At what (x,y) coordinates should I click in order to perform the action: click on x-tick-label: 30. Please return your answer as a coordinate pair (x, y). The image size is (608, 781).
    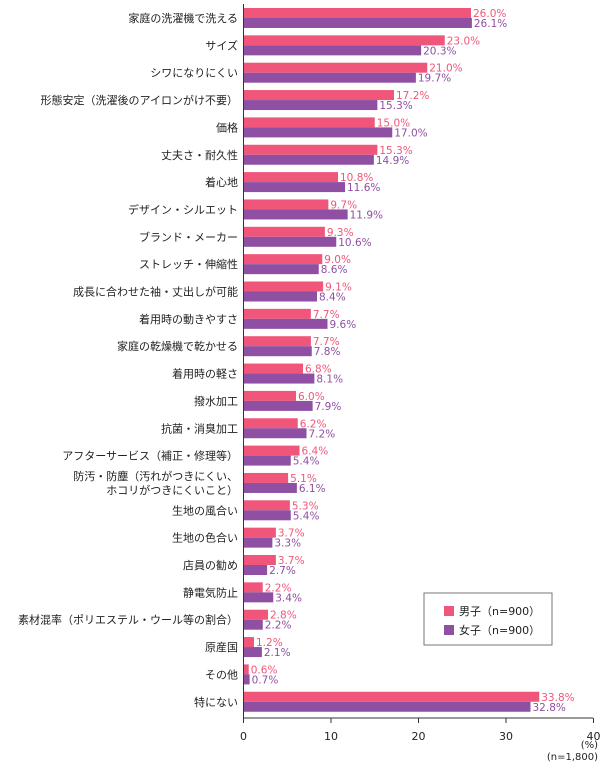
    Looking at the image, I should click on (506, 736).